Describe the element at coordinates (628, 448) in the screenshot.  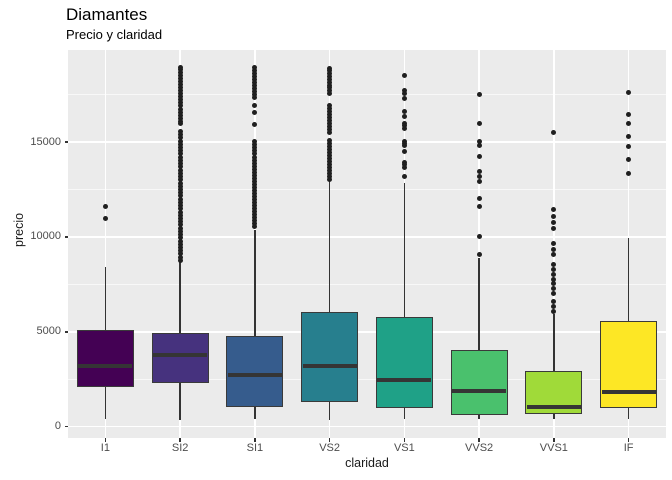
I see `x-tick-label: IF` at that location.